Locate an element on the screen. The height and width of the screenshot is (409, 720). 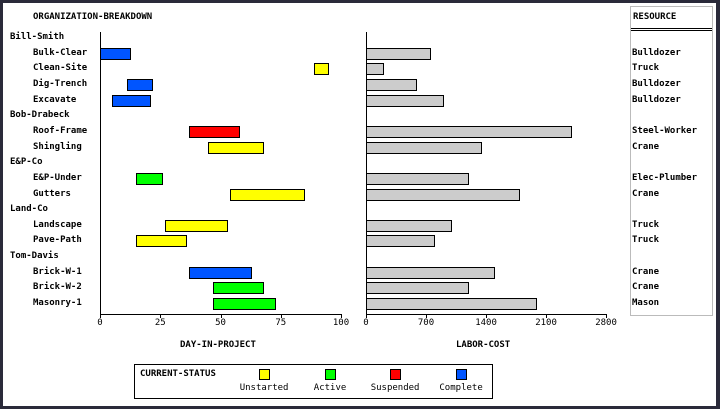
group-label: Land-Co is located at coordinates (29, 209).